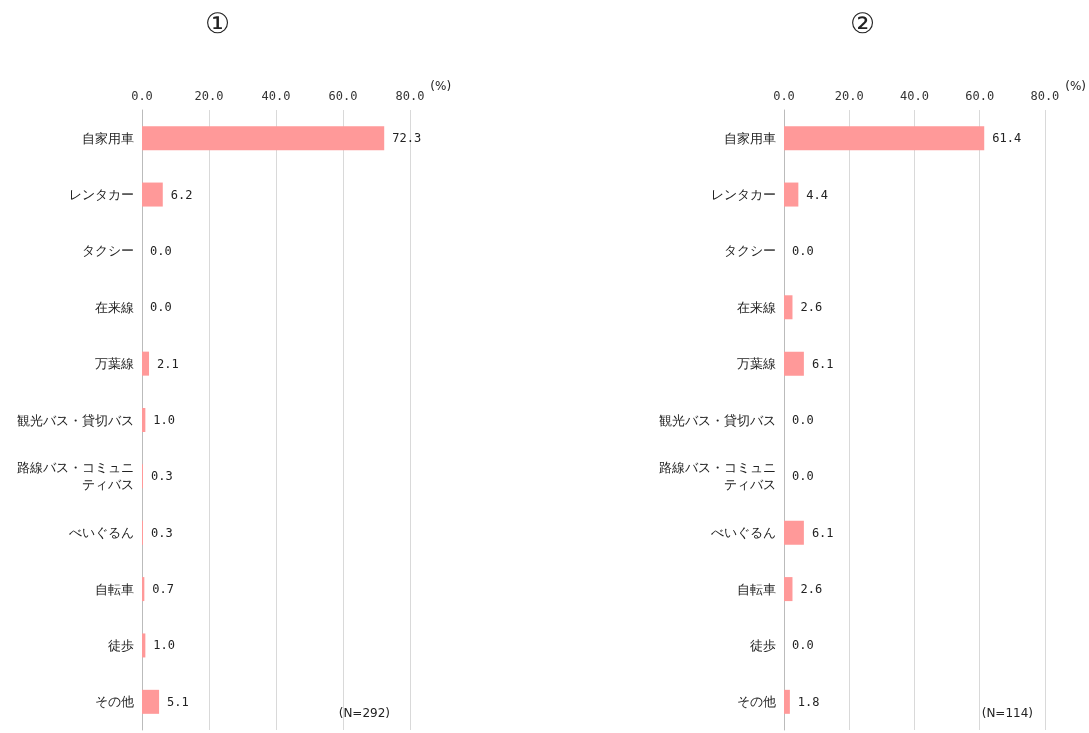 This screenshot has height=733, width=1089. What do you see at coordinates (1007, 713) in the screenshot?
I see `annotation: (N=114)` at bounding box center [1007, 713].